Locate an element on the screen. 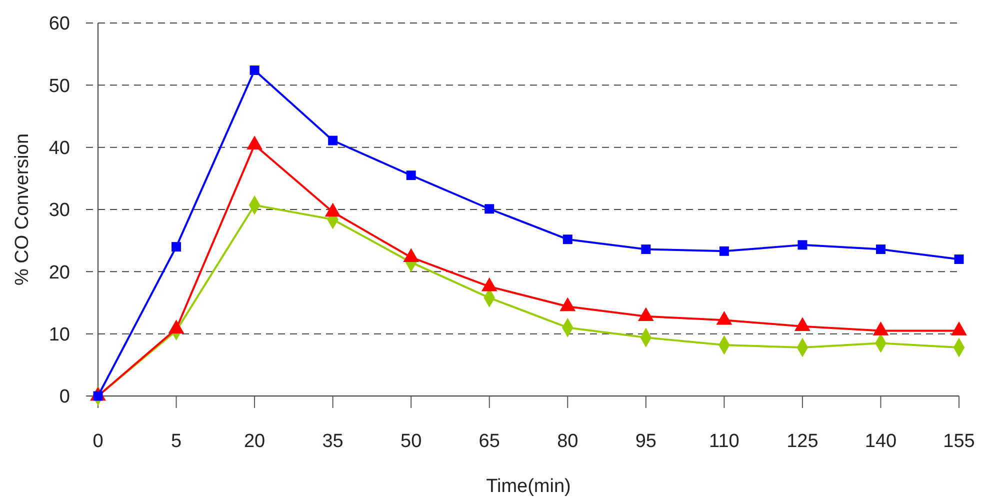 Image resolution: width=987 pixels, height=502 pixels. y-tick-label: 30 is located at coordinates (59, 211).